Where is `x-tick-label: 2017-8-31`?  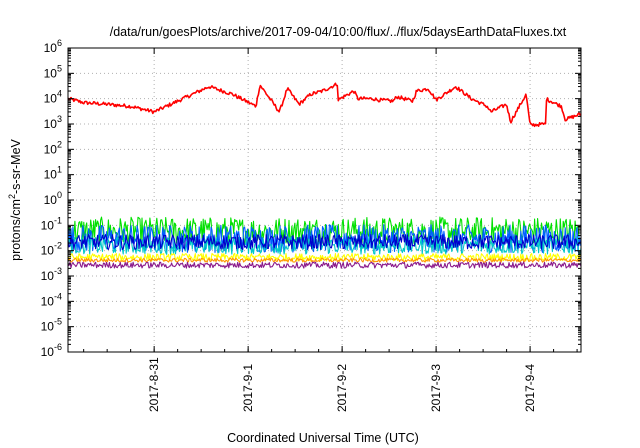
x-tick-label: 2017-8-31 is located at coordinates (154, 384).